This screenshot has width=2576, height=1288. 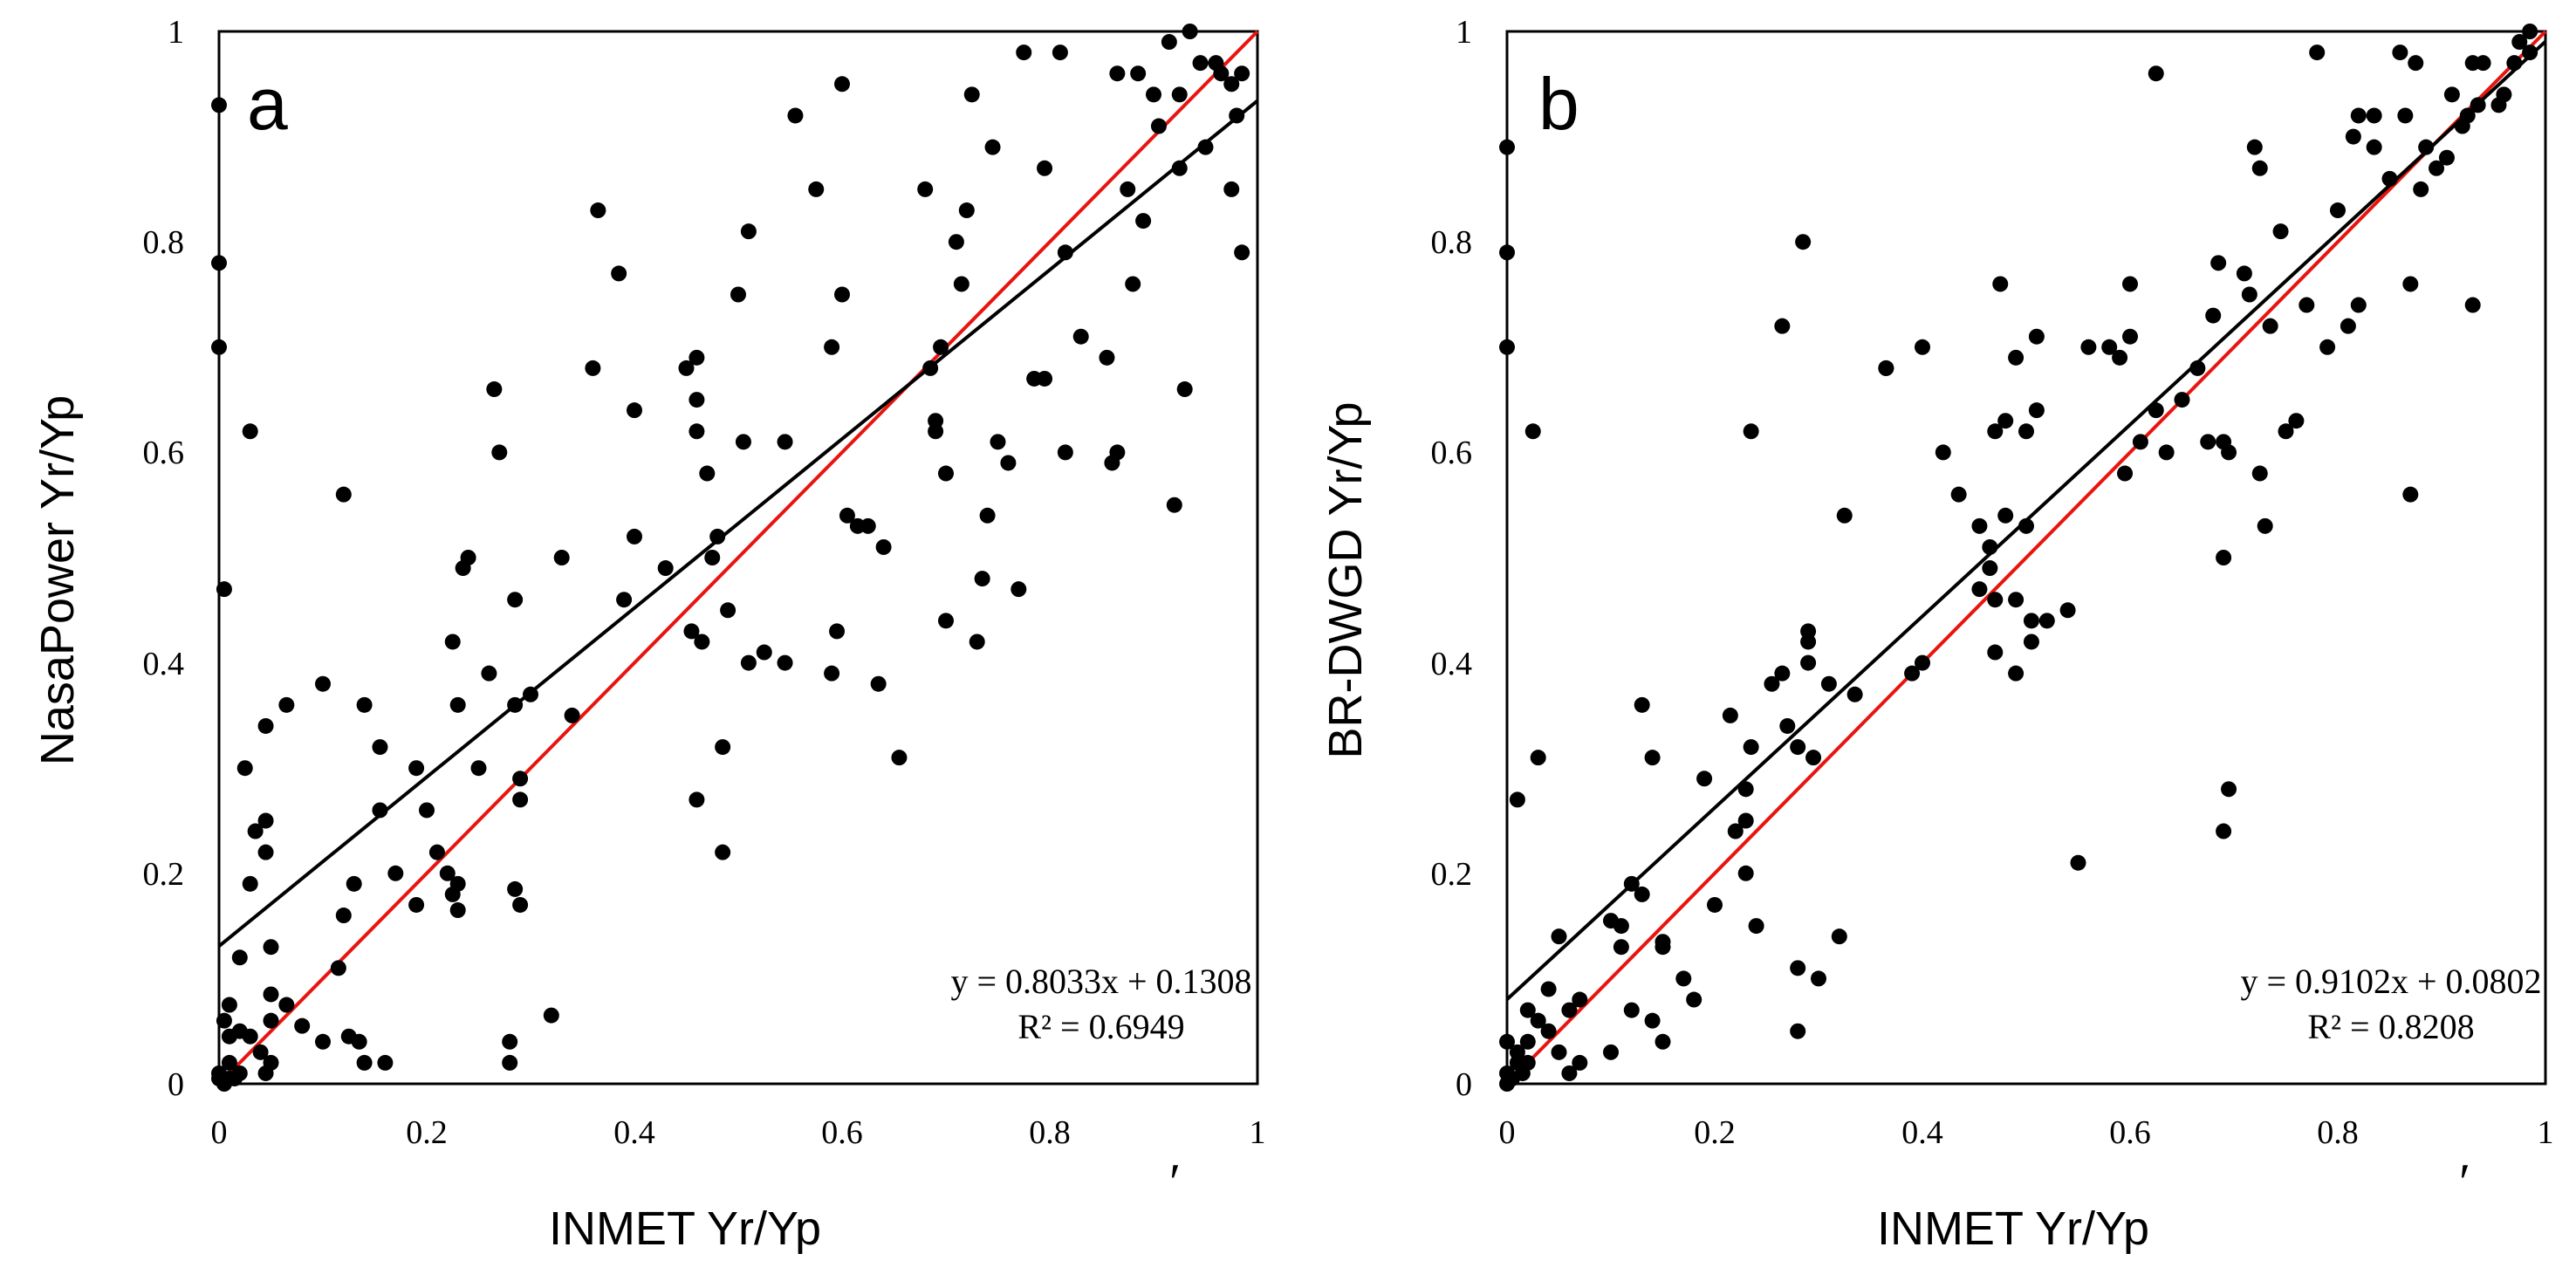 I want to click on x-tick-label: 0.4, so click(x=634, y=1133).